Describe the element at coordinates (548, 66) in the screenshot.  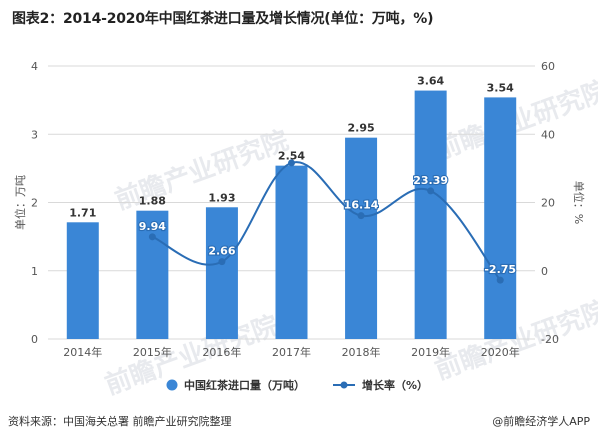
I see `y2-tick-label: 60` at that location.